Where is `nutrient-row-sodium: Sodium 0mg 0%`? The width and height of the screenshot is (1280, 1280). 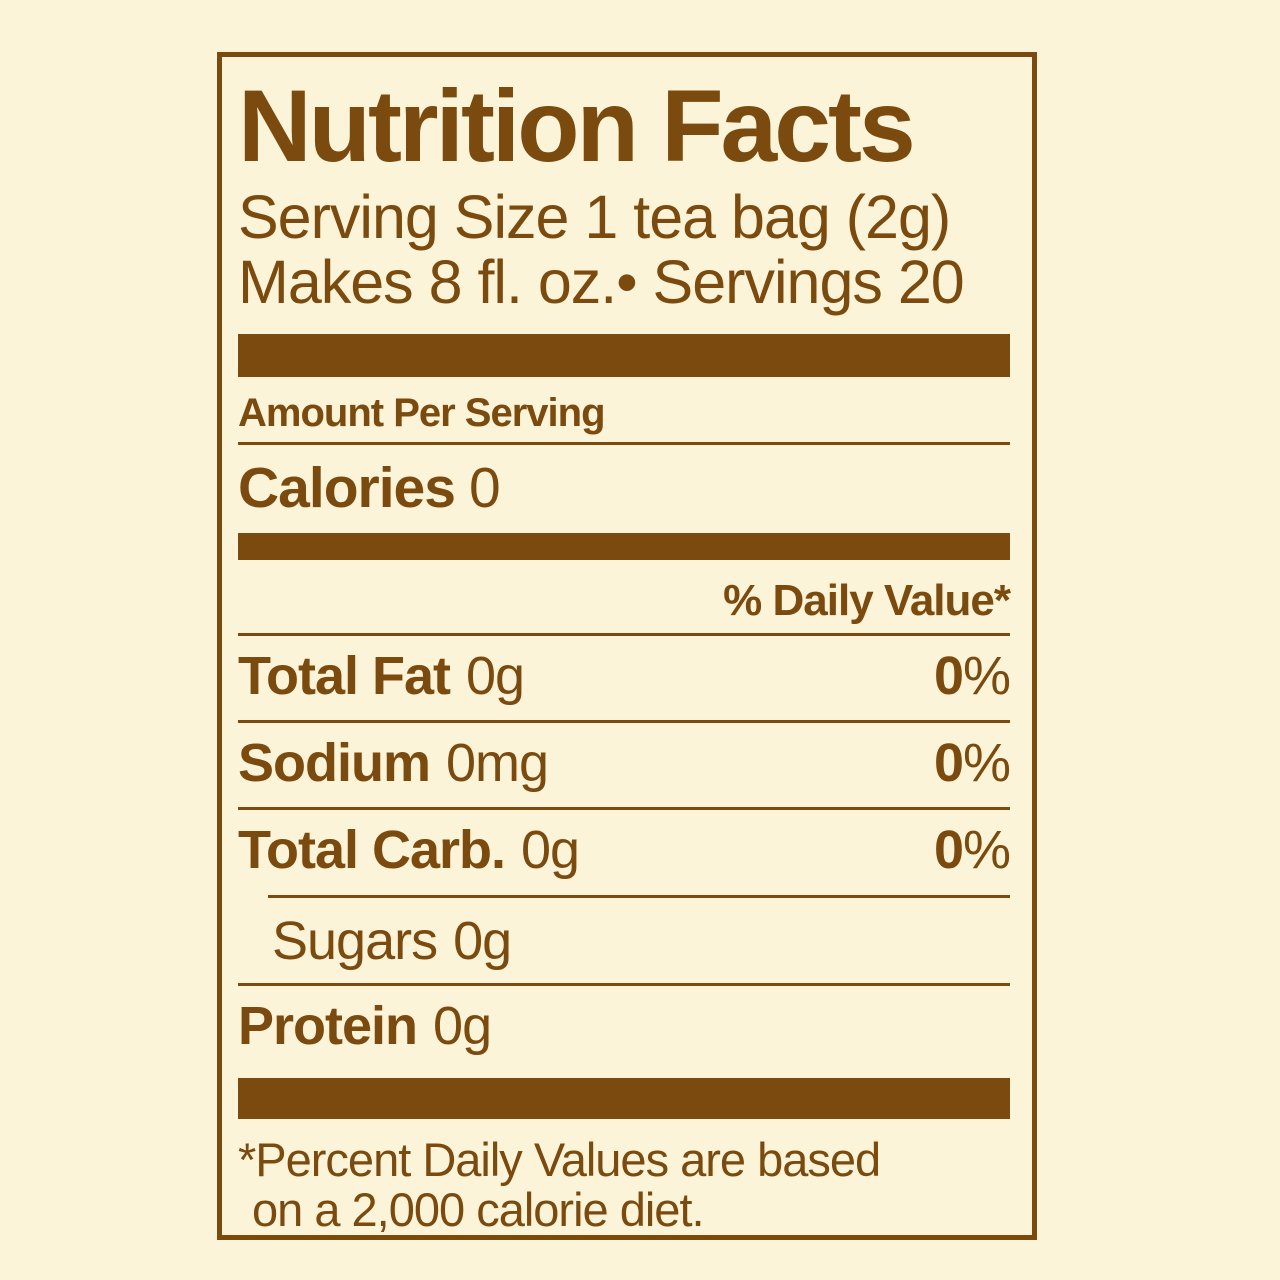 nutrient-row-sodium: Sodium 0mg 0% is located at coordinates (624, 762).